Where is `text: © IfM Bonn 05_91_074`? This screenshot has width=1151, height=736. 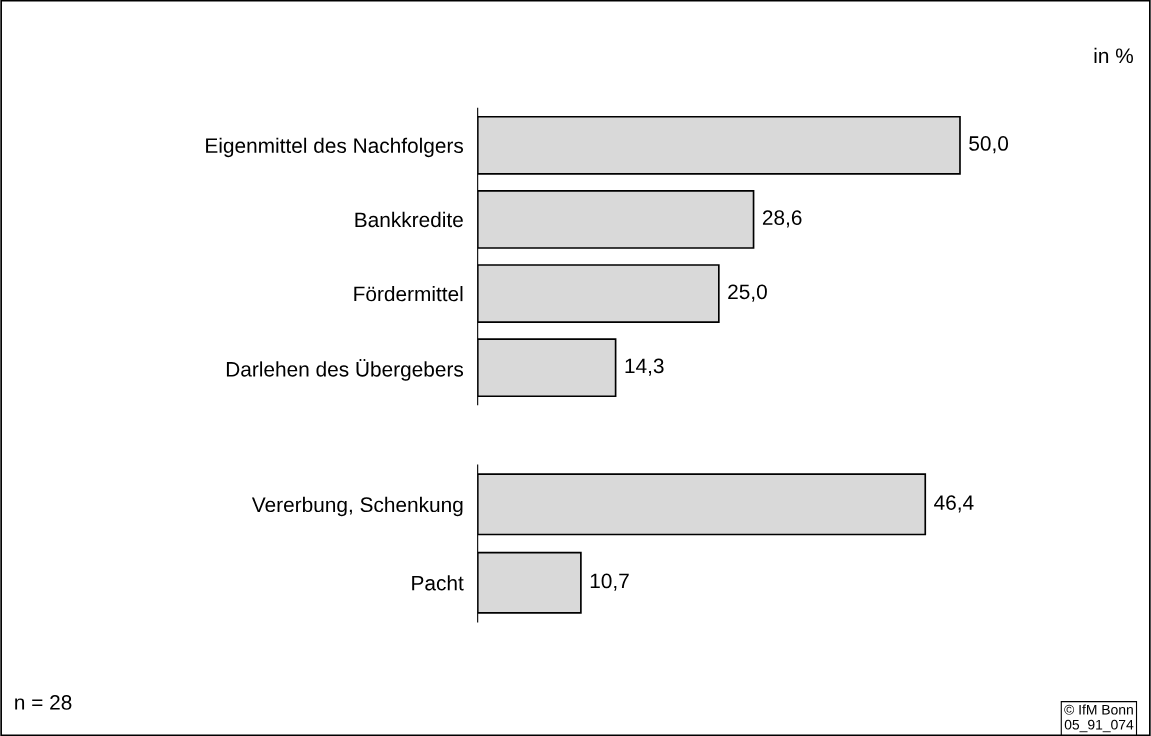
text: © IfM Bonn 05_91_074 is located at coordinates (1099, 718).